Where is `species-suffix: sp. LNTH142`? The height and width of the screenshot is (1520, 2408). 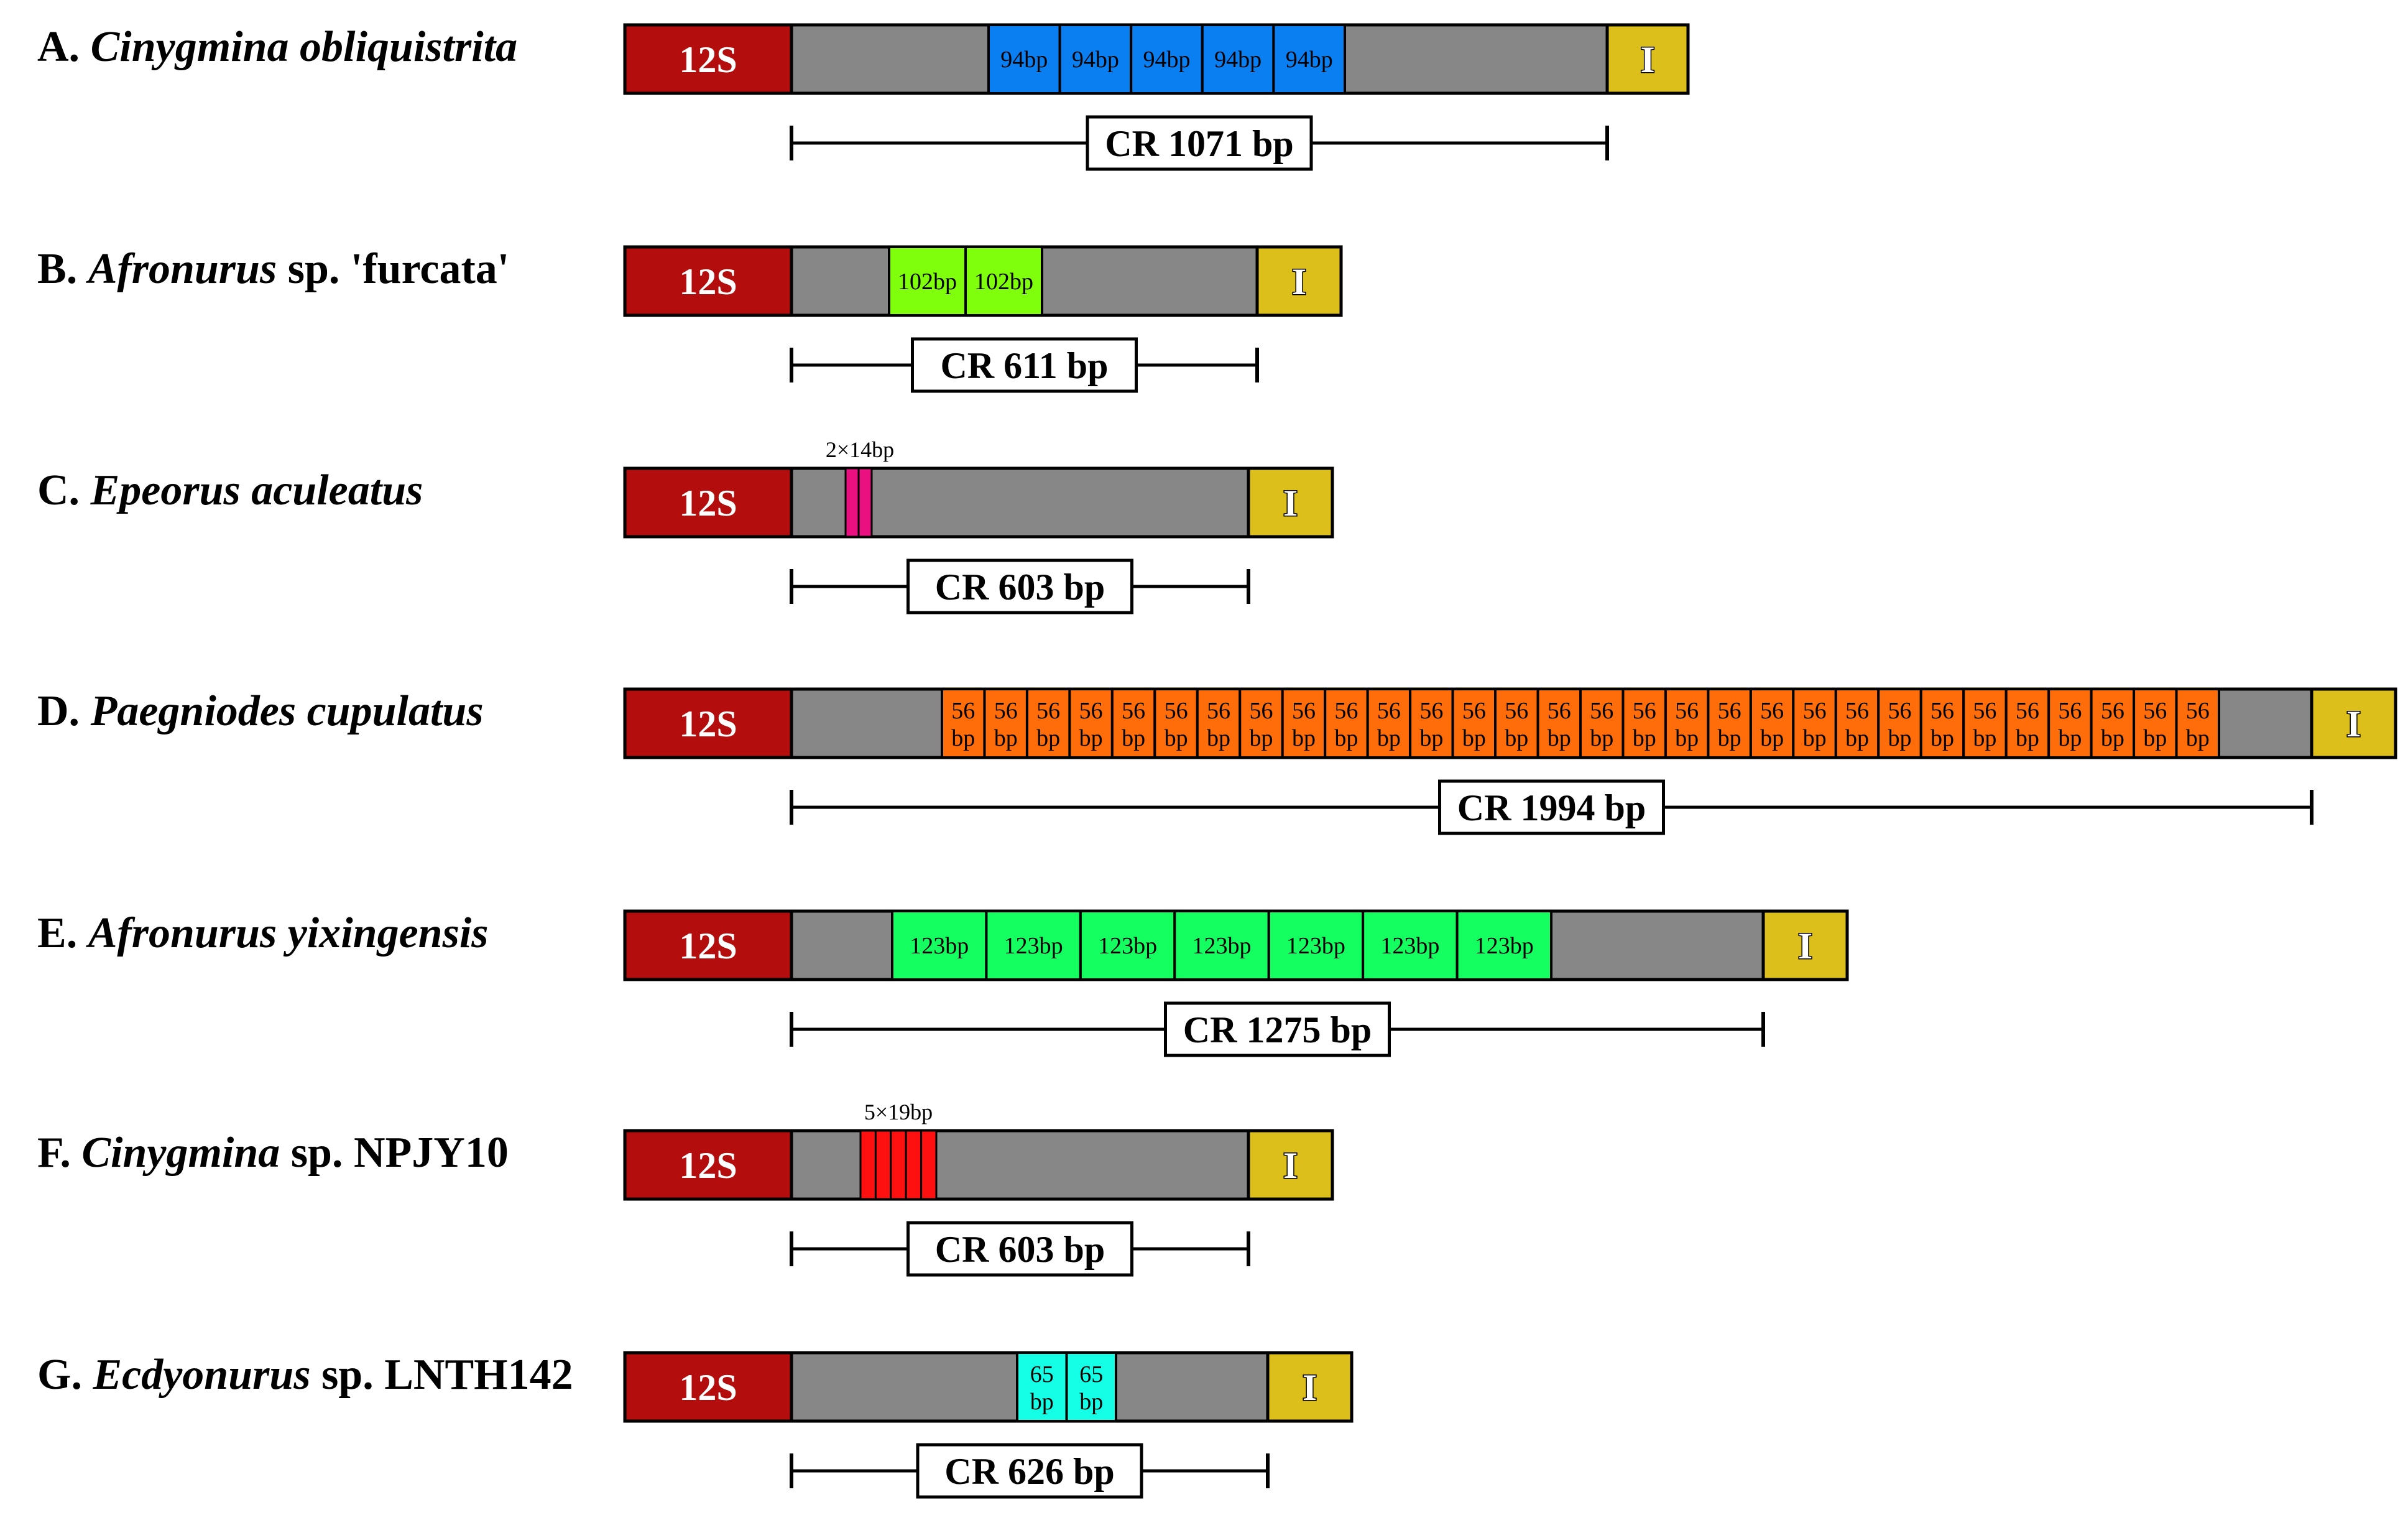 species-suffix: sp. LNTH142 is located at coordinates (442, 1375).